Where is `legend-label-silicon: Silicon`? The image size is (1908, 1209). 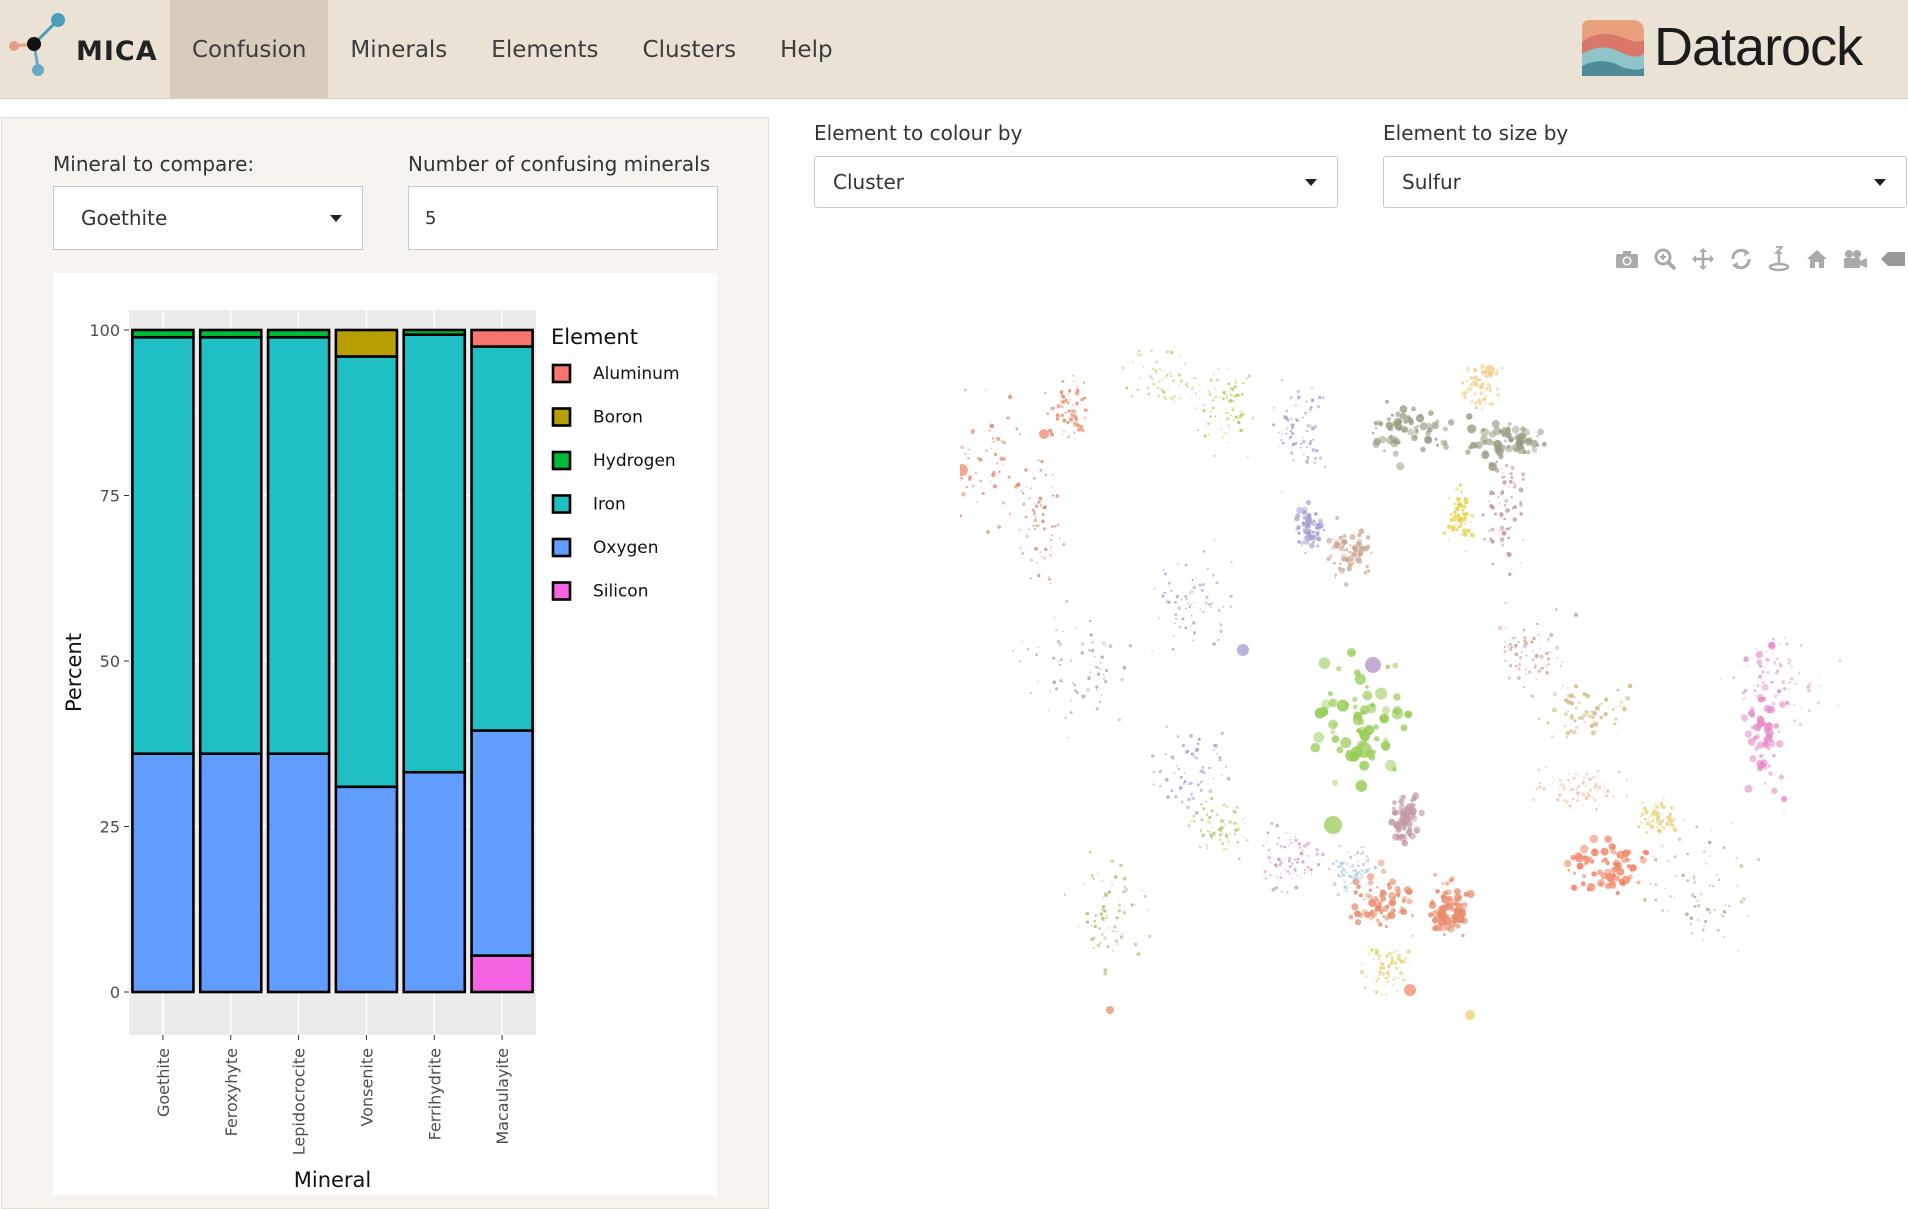
legend-label-silicon: Silicon is located at coordinates (620, 592).